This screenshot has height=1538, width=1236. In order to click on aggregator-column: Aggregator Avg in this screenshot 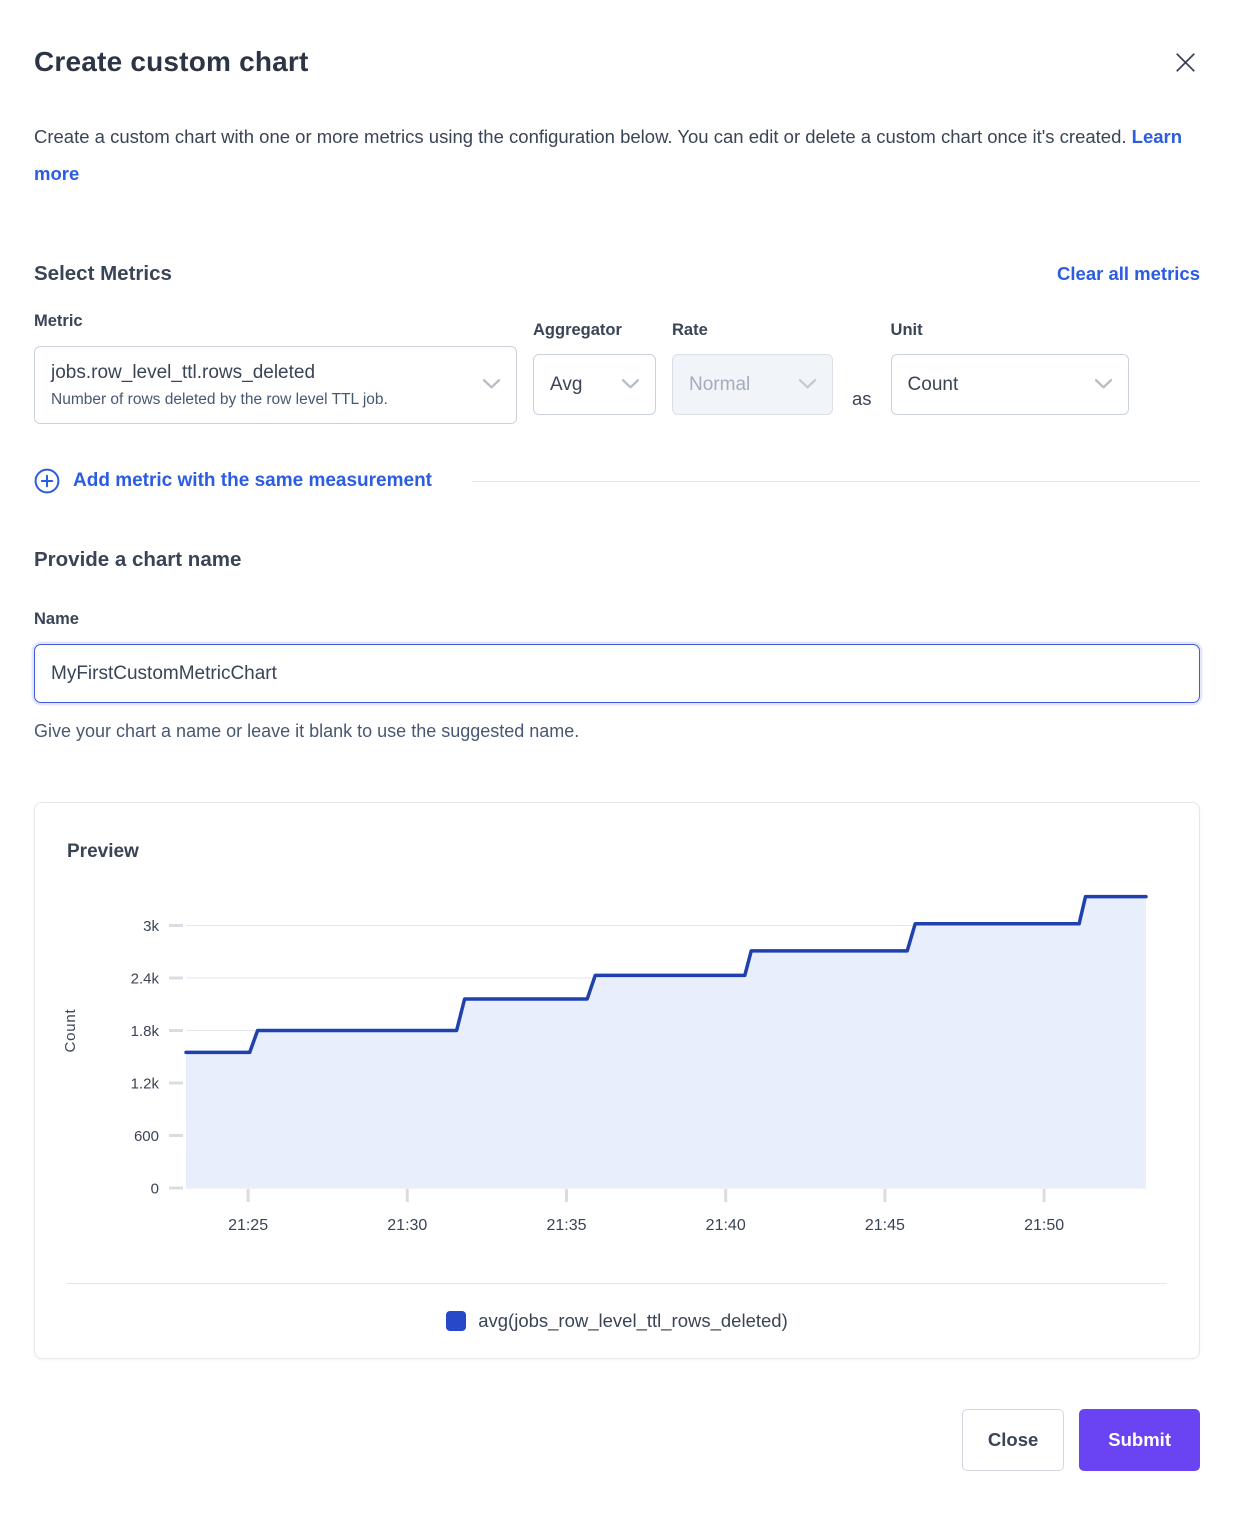, I will do `click(586, 363)`.